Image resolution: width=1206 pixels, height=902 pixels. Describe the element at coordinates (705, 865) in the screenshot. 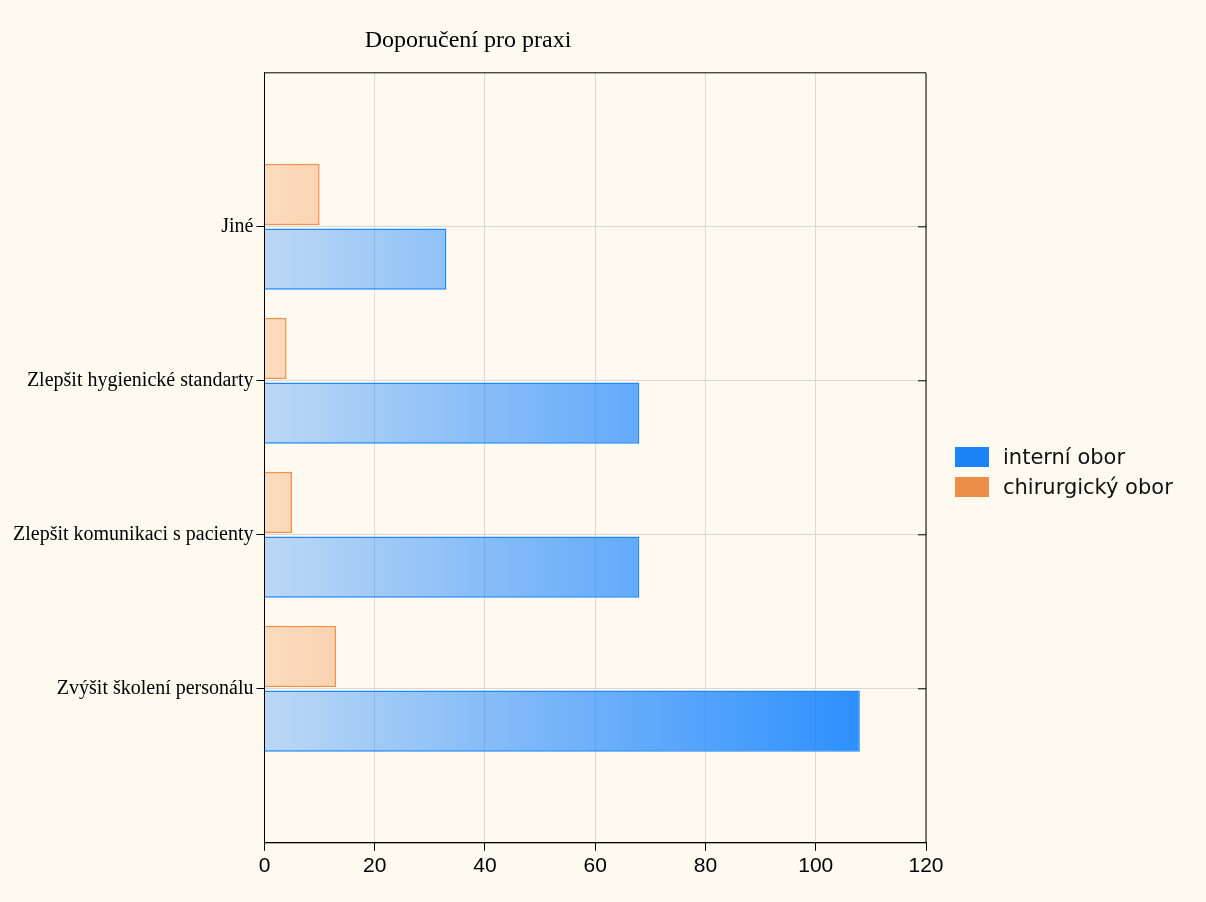

I see `x-tick-label: 80` at that location.